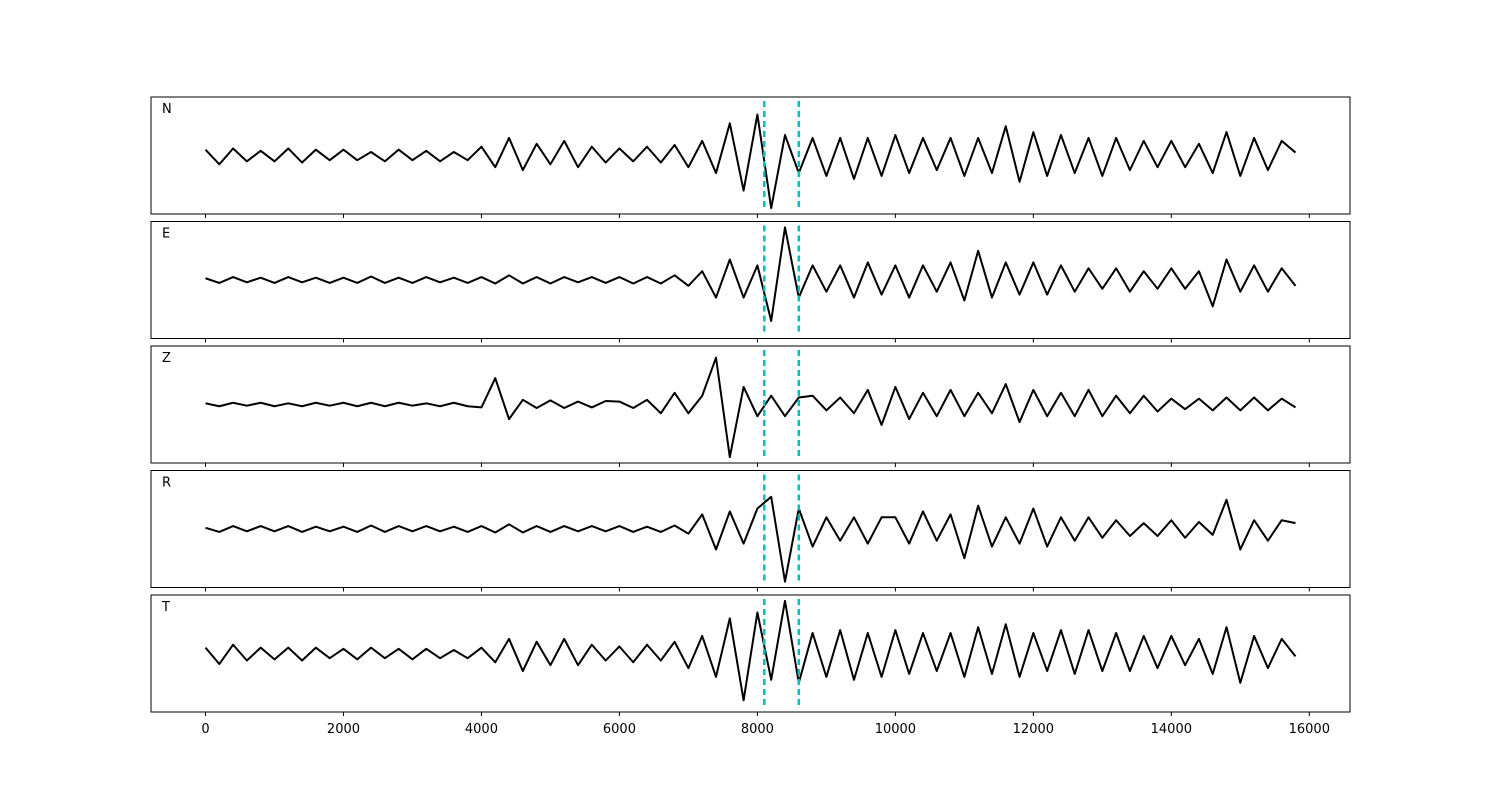 The image size is (1500, 800). I want to click on x-tick-label: 12000, so click(1033, 729).